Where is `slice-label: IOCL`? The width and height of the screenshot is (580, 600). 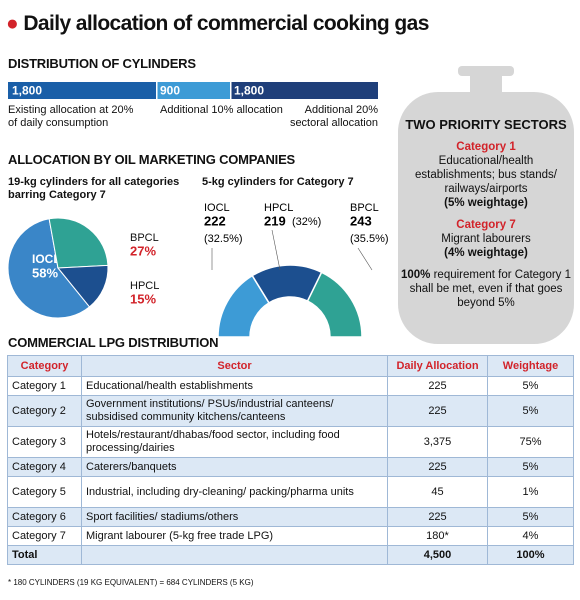
slice-label: IOCL is located at coordinates (46, 259).